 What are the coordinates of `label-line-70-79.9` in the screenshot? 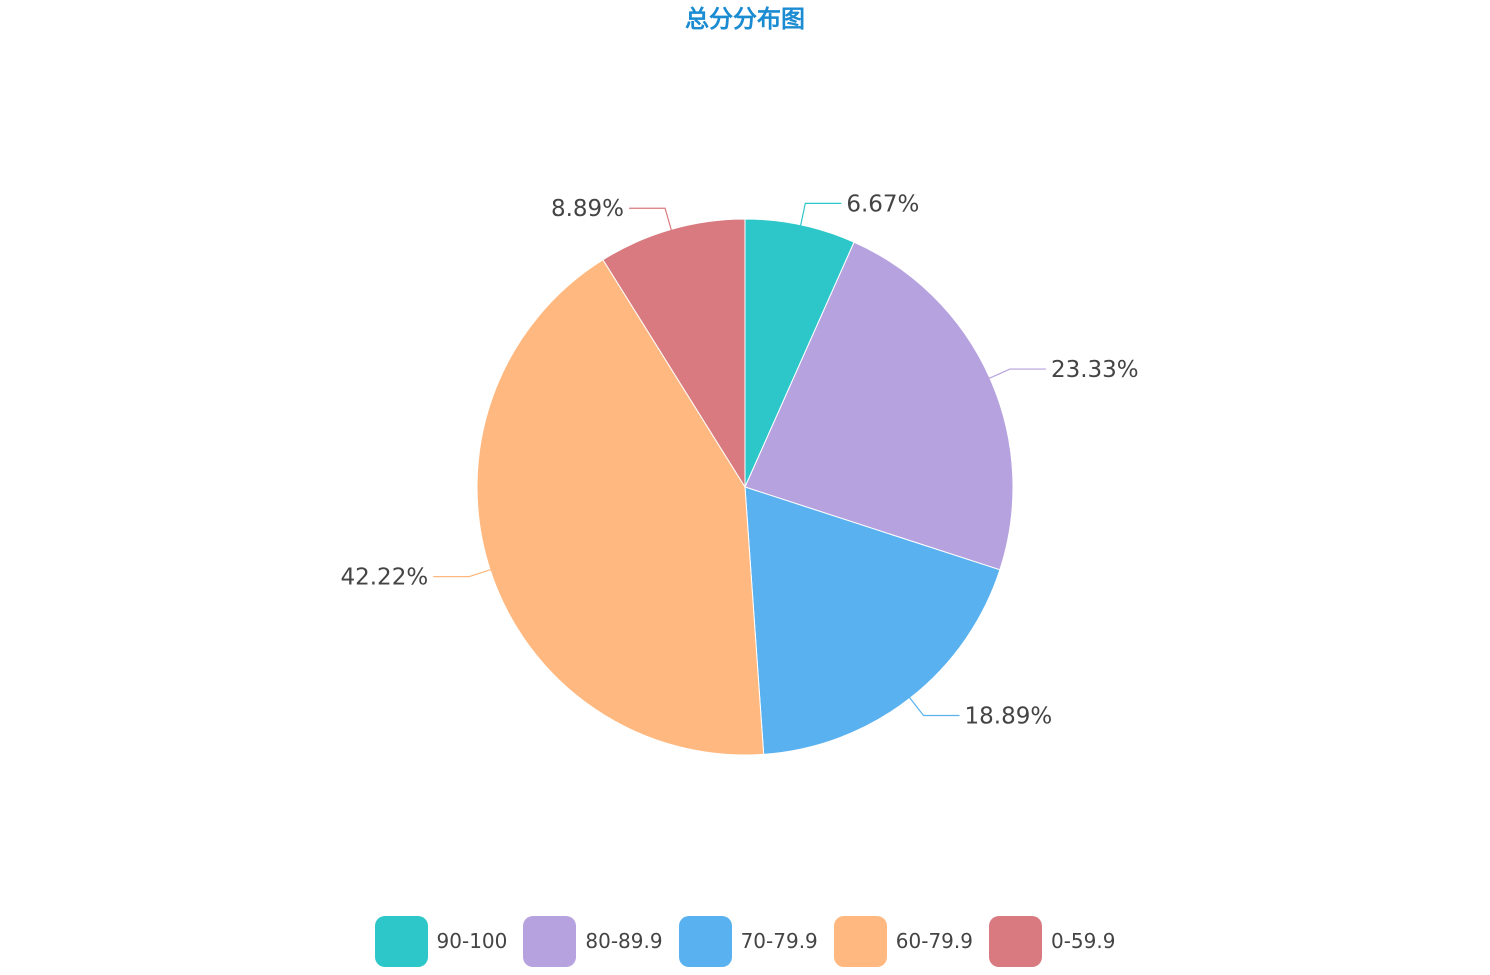 It's located at (933, 705).